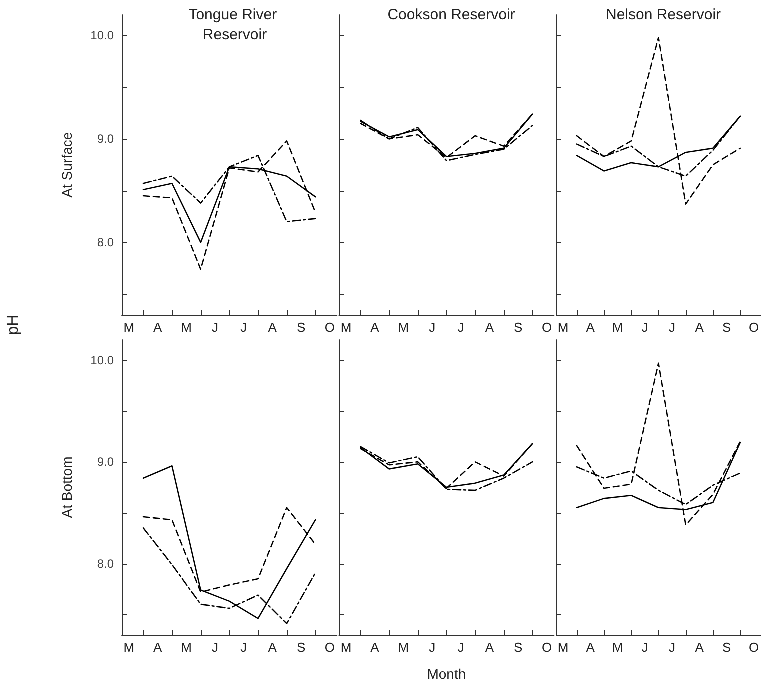  I want to click on y-axis-title: At Surface, so click(67, 165).